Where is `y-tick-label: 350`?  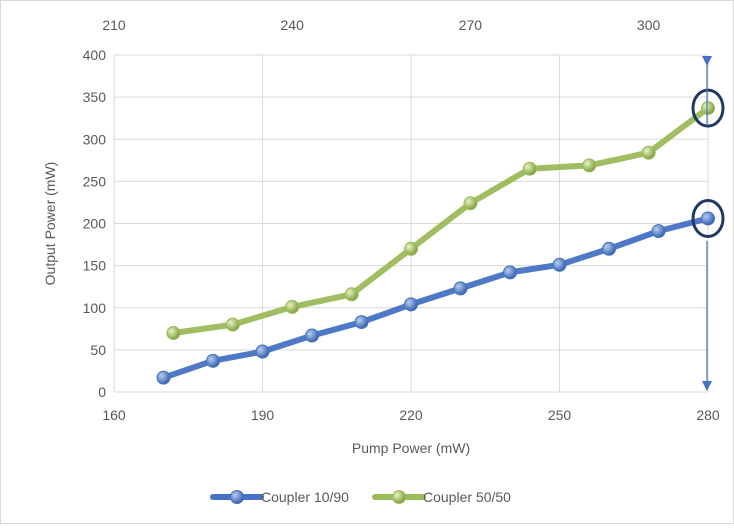
y-tick-label: 350 is located at coordinates (95, 97).